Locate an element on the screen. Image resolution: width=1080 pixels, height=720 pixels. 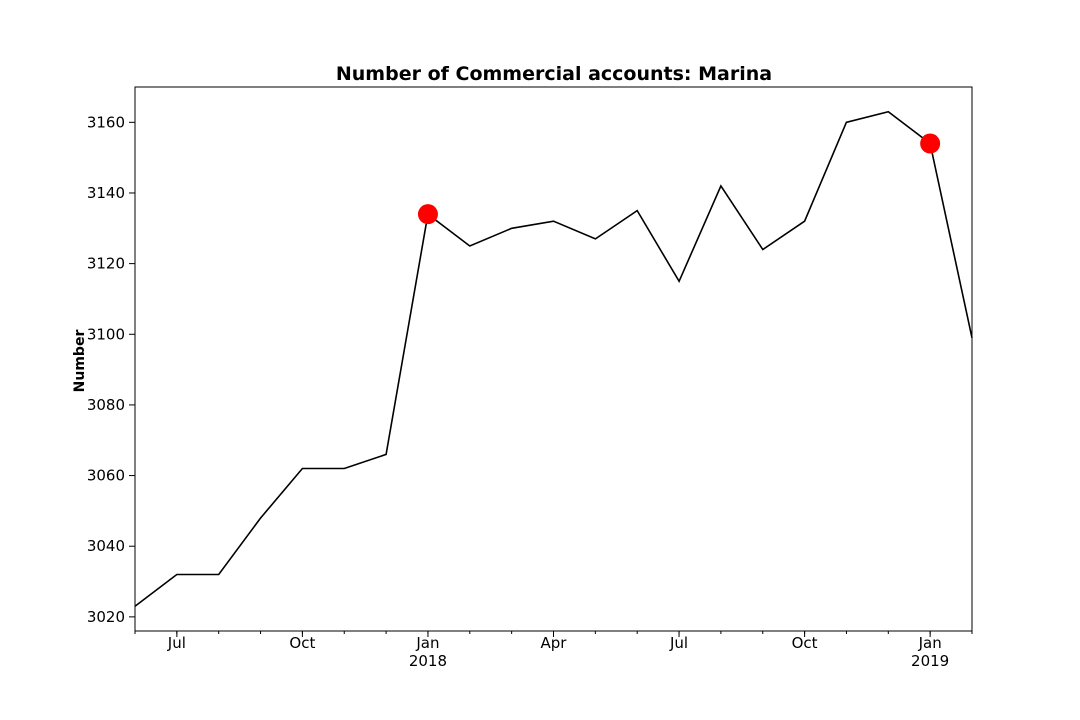
y-tick-label: 3020 is located at coordinates (106, 617).